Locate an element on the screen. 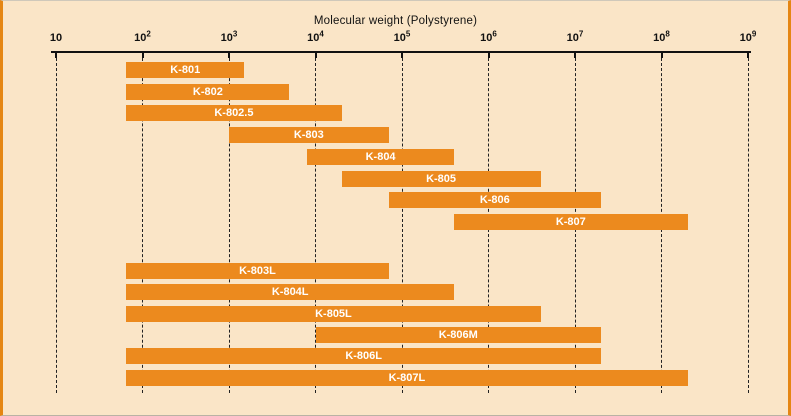 The image size is (791, 416). bar-label: K-807 is located at coordinates (570, 221).